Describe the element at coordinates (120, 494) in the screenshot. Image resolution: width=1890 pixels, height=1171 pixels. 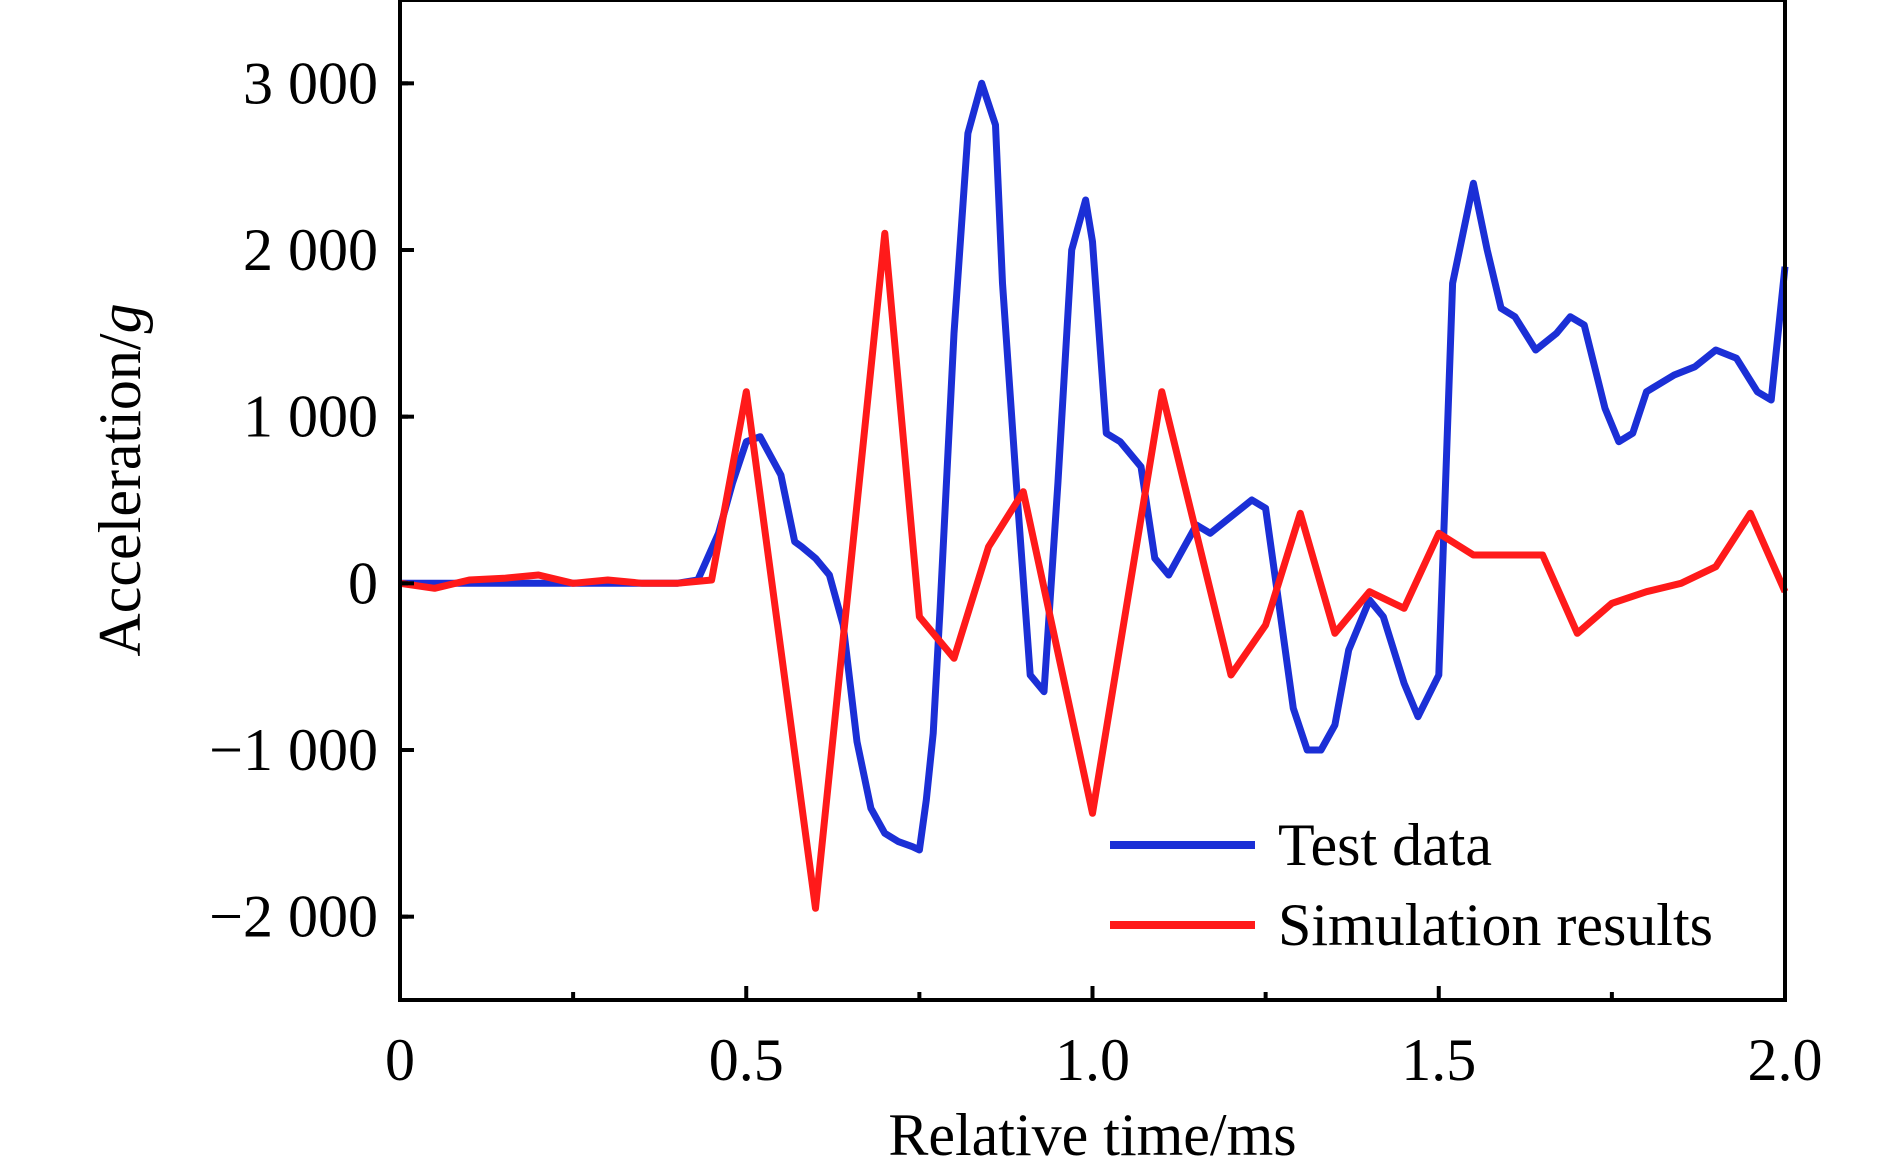
I see `y-axis-title-main: Acceleration/` at that location.